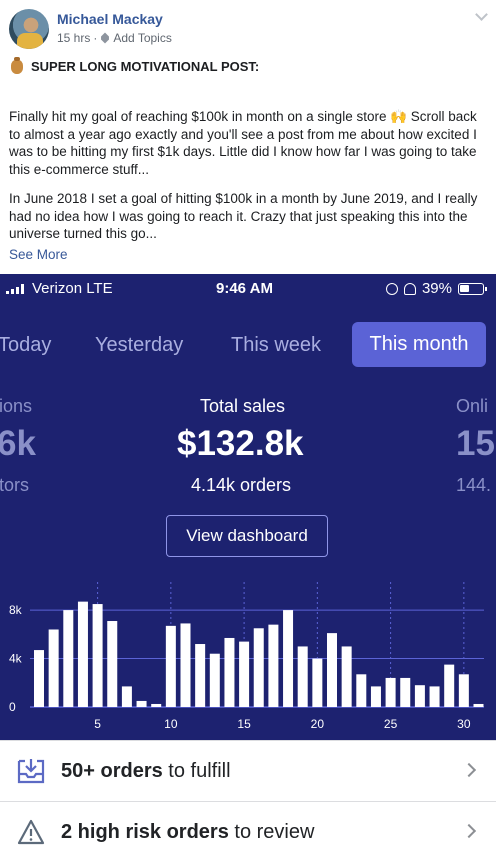 The image size is (496, 862). Describe the element at coordinates (481, 14) in the screenshot. I see `post-options-chevron-icon` at that location.